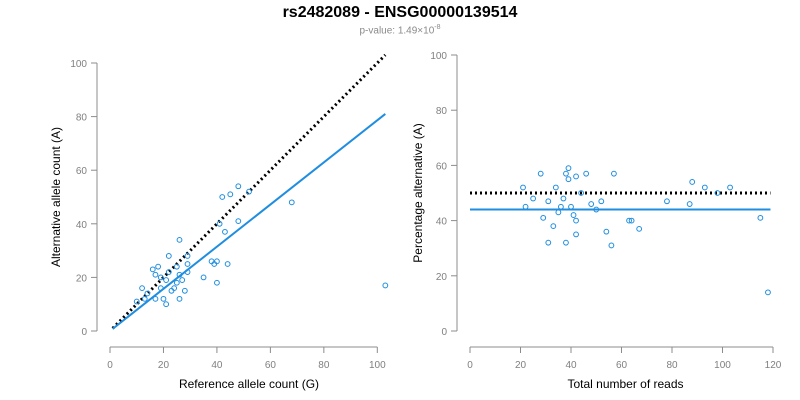  I want to click on pvalue-text: p-value: 1.49×10, so click(397, 31).